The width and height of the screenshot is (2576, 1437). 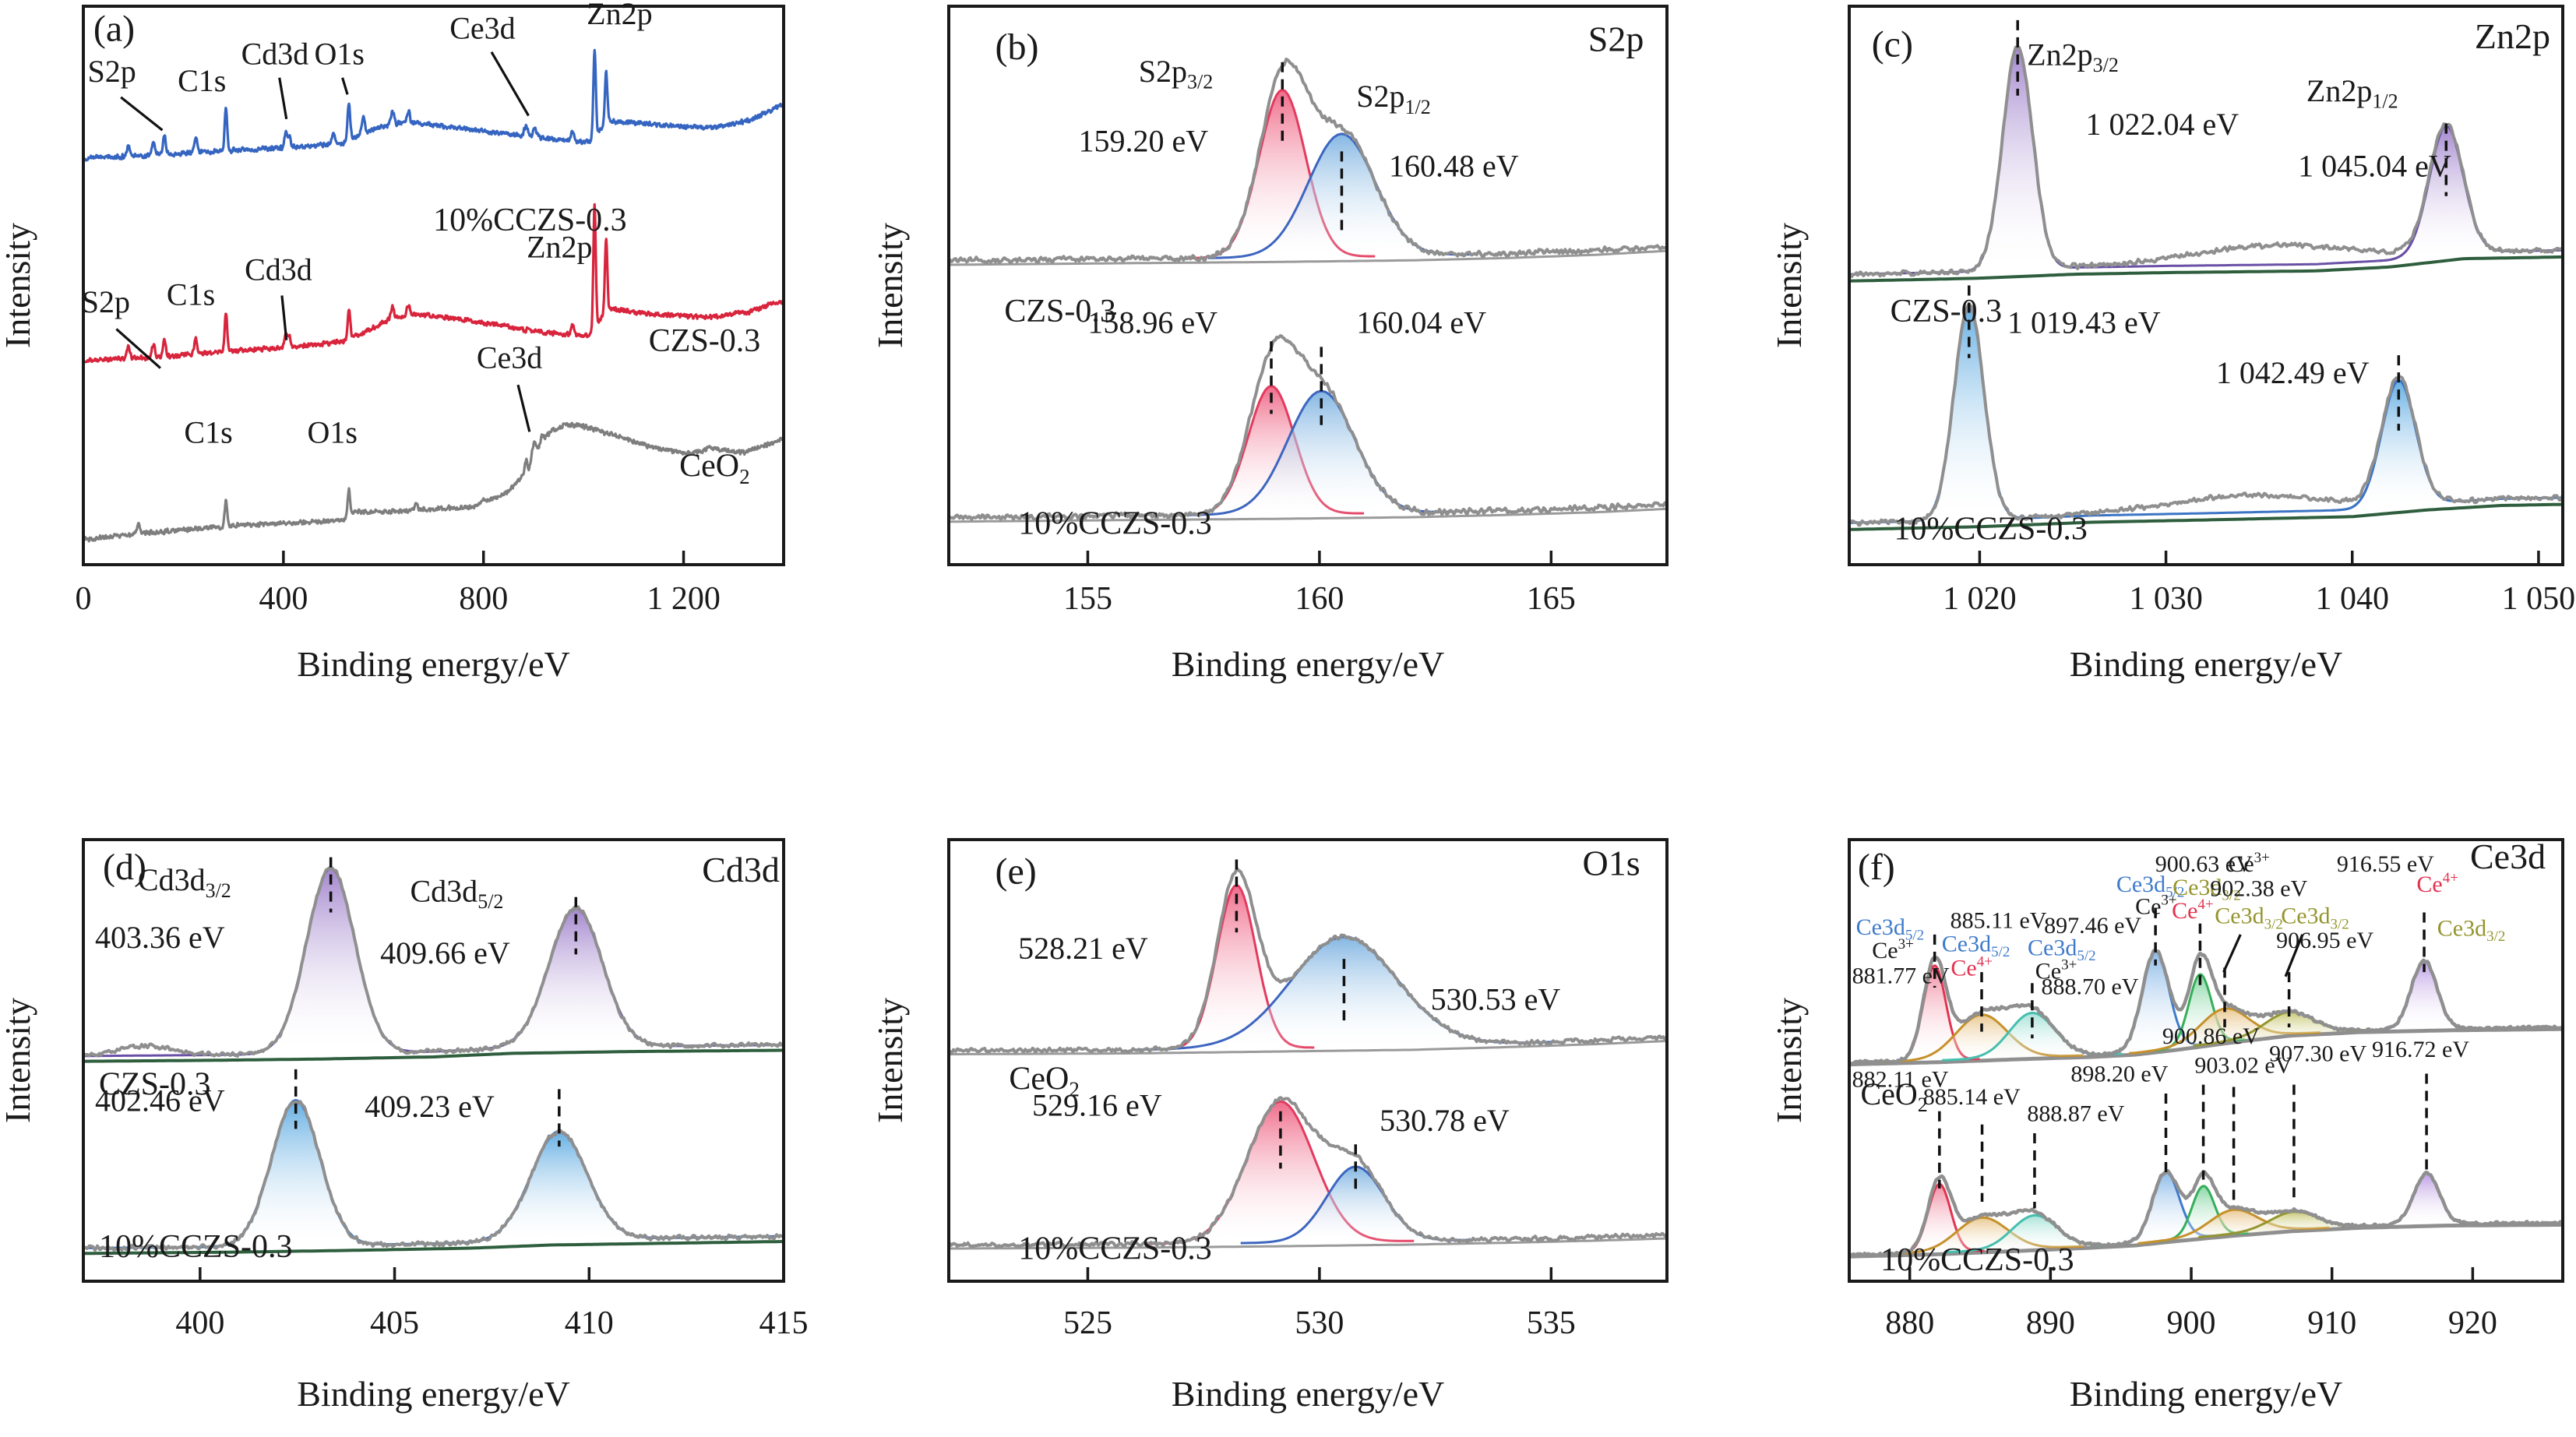 I want to click on label-f-34: 10%CCZS-0.3, so click(x=1977, y=1260).